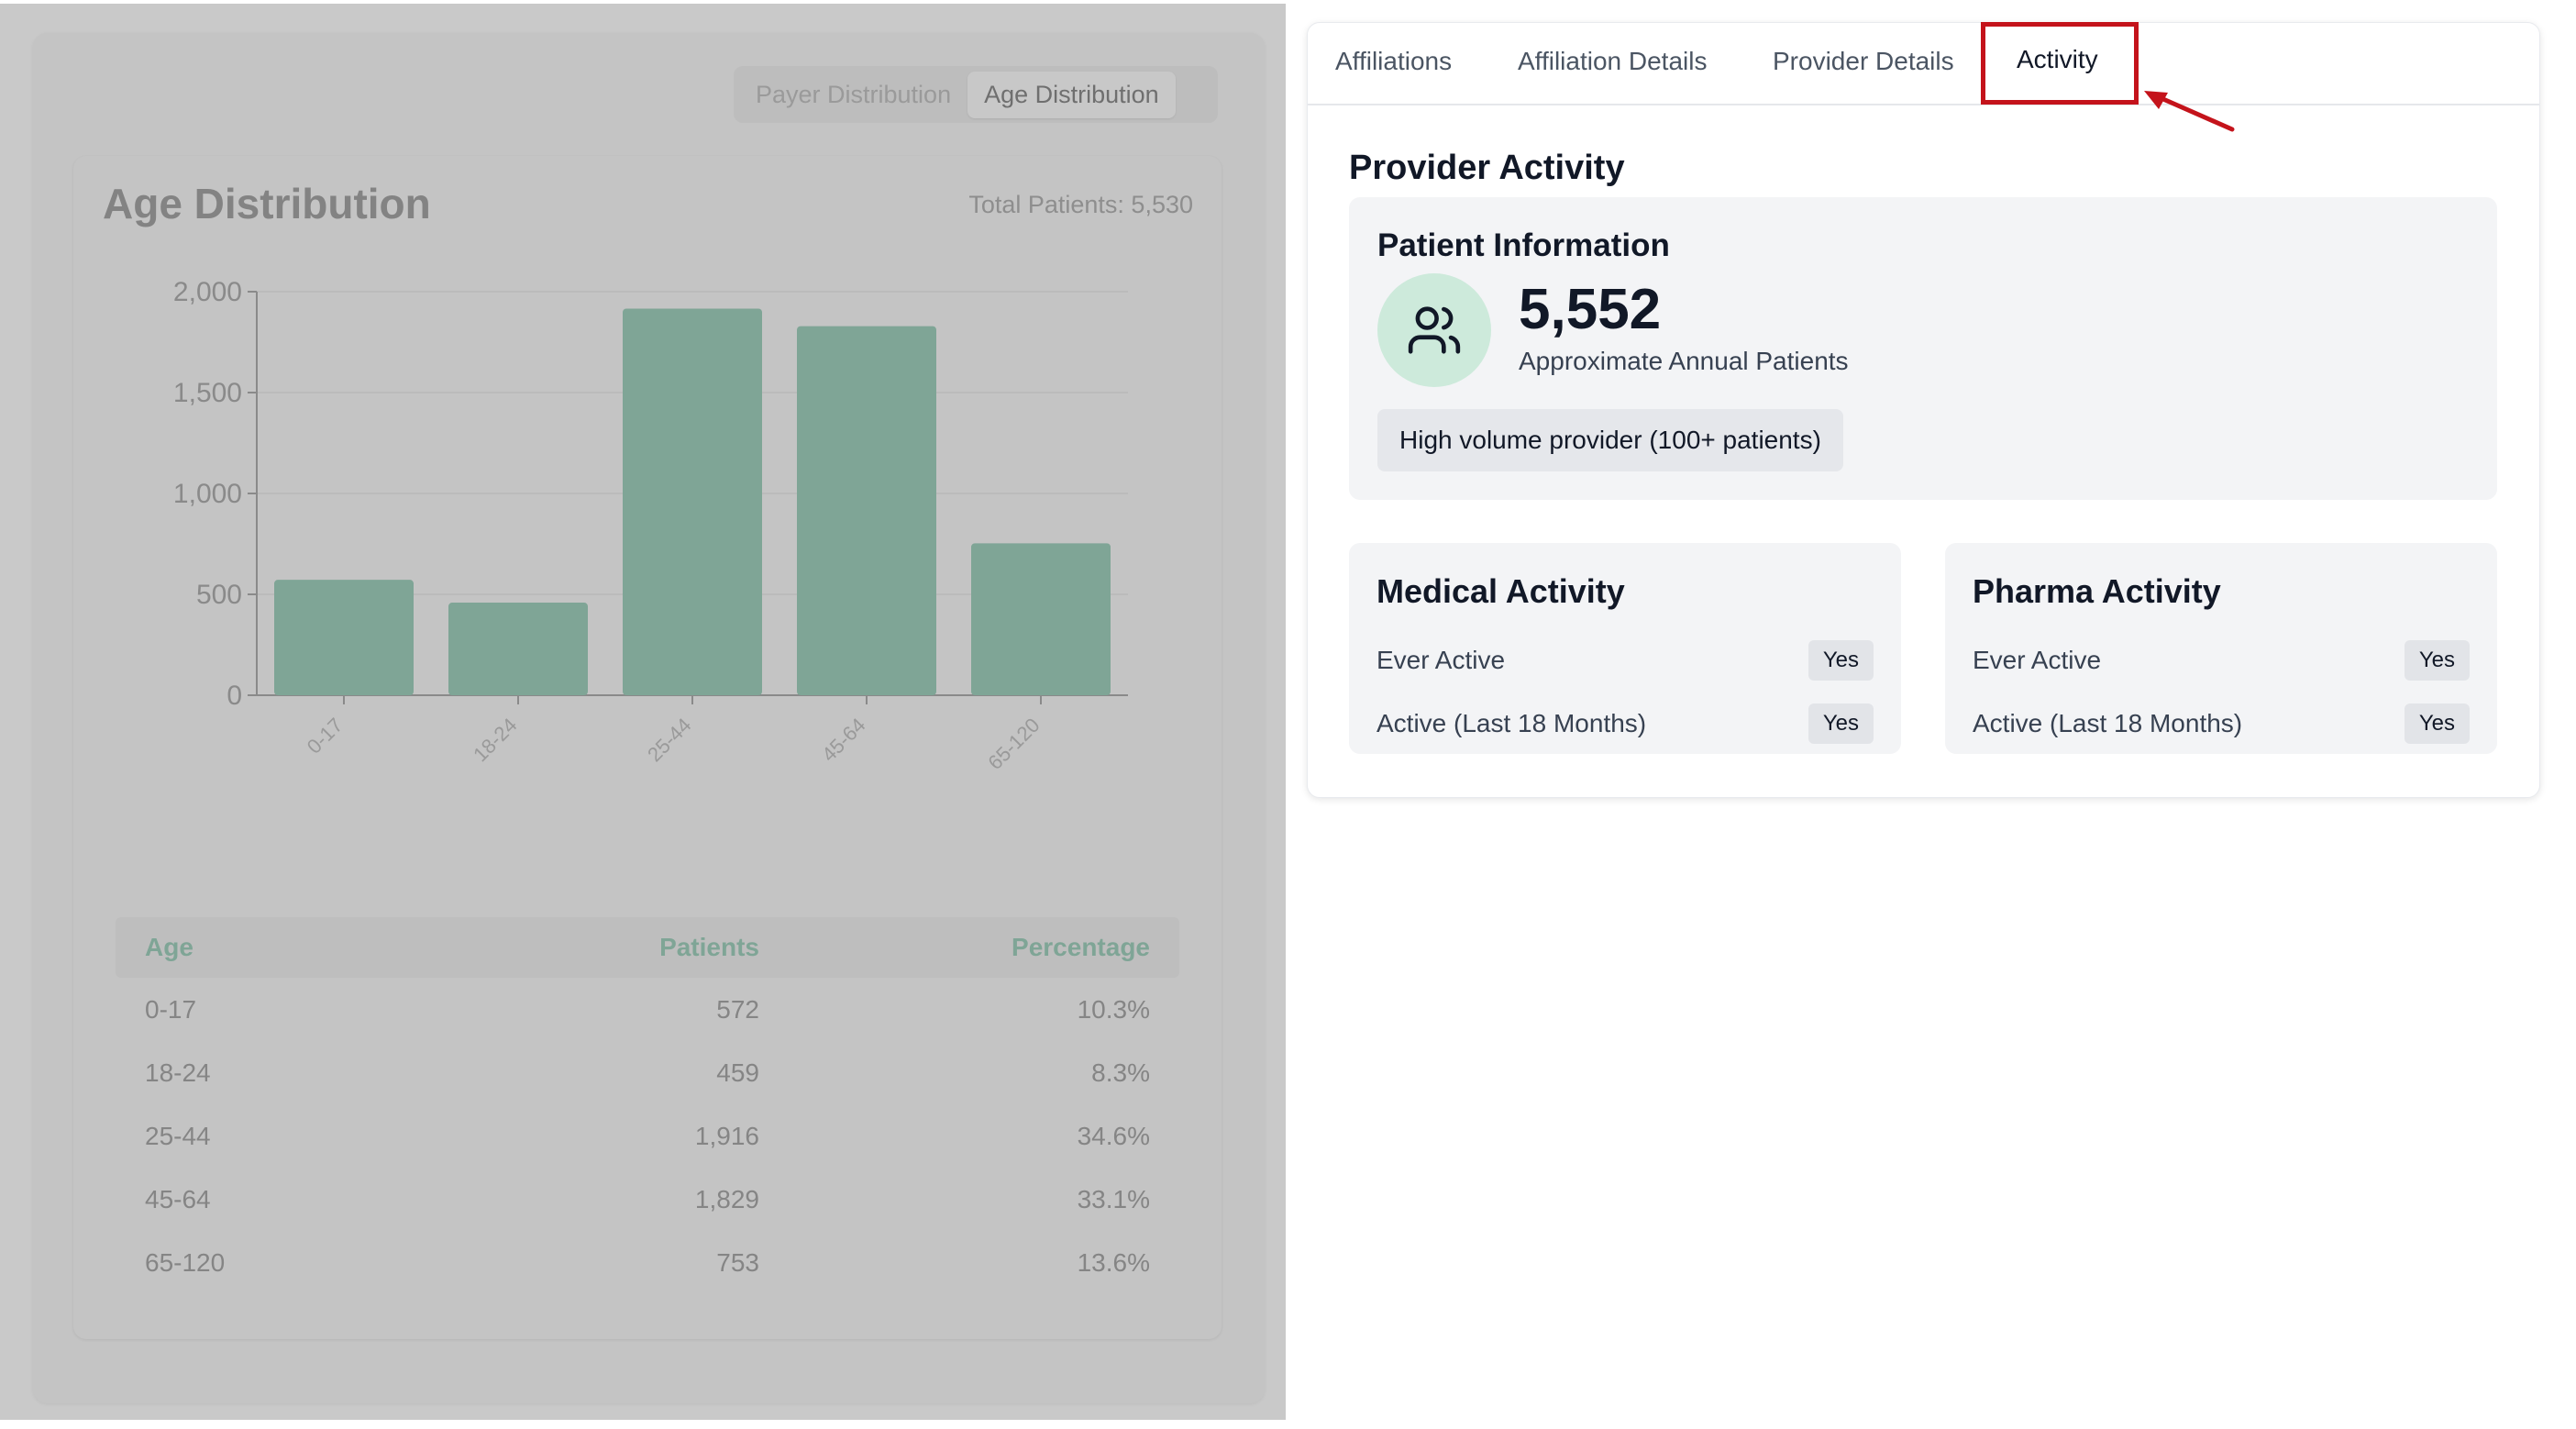  I want to click on volume-badge: High volume provider (100+ patients), so click(1610, 440).